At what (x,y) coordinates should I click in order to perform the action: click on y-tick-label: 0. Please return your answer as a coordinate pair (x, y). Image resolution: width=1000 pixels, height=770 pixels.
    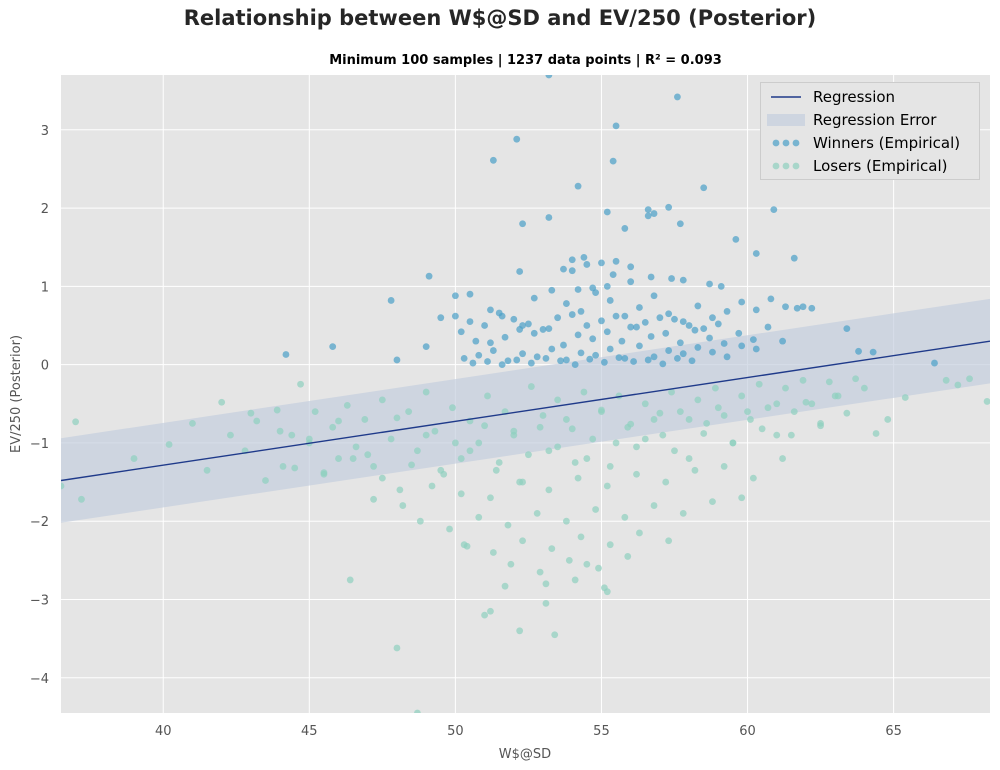
    Looking at the image, I should click on (45, 366).